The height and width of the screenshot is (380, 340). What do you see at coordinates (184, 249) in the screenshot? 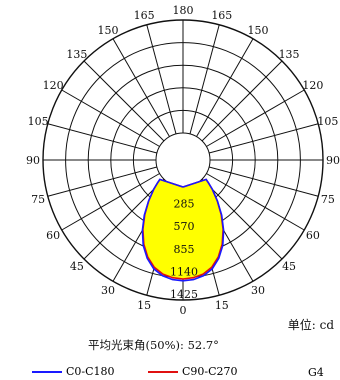
I see `radial-tick-label: 855` at bounding box center [184, 249].